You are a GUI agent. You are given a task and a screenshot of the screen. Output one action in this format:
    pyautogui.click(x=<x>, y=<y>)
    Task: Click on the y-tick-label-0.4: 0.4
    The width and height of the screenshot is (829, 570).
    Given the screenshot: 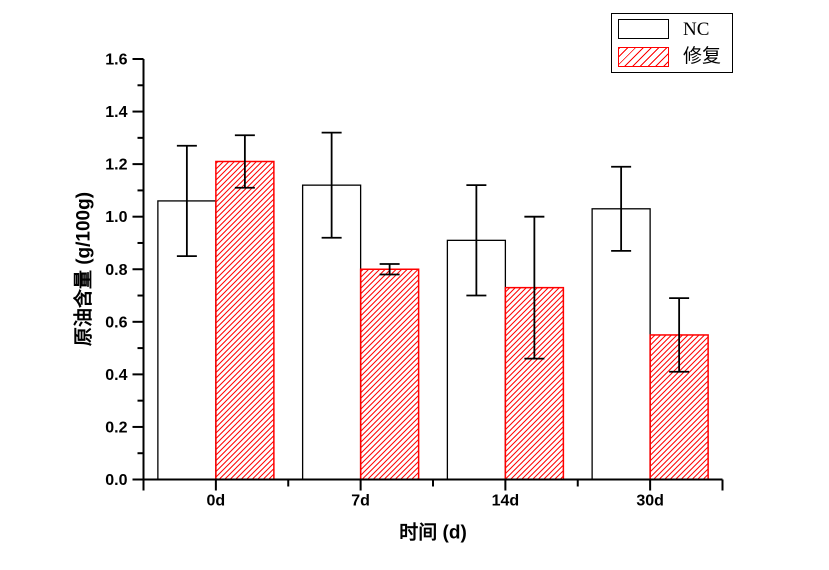 What is the action you would take?
    pyautogui.click(x=116, y=375)
    